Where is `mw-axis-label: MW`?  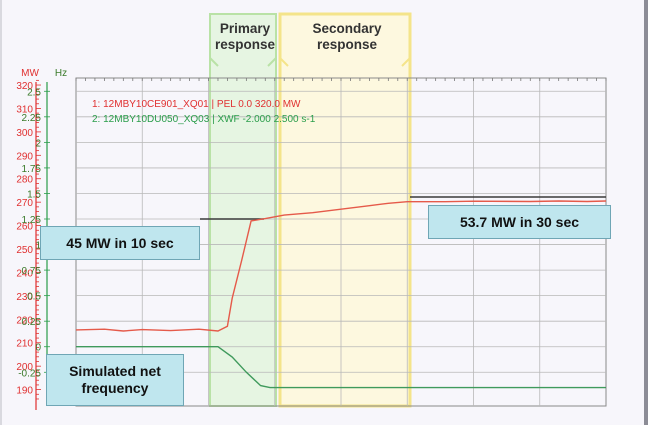
mw-axis-label: MW is located at coordinates (30, 73).